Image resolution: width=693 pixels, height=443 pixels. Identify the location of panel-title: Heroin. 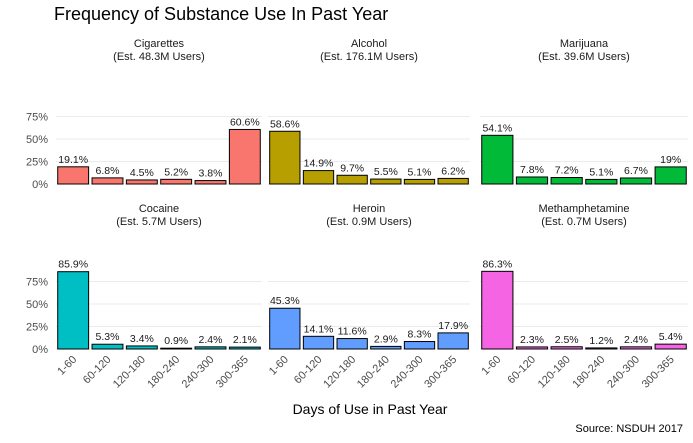
(369, 209).